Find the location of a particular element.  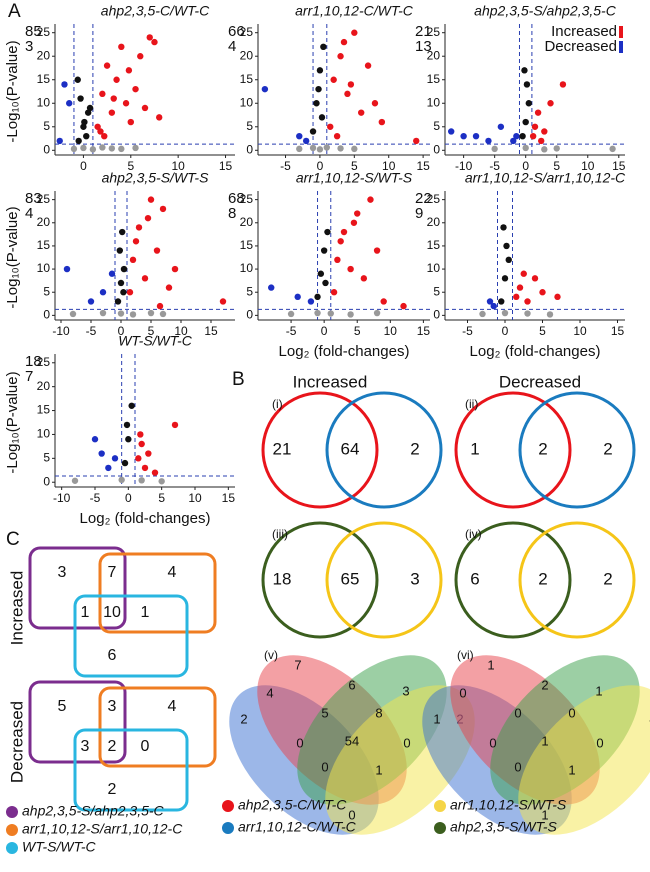

venn-heading: Decreased is located at coordinates (540, 381).